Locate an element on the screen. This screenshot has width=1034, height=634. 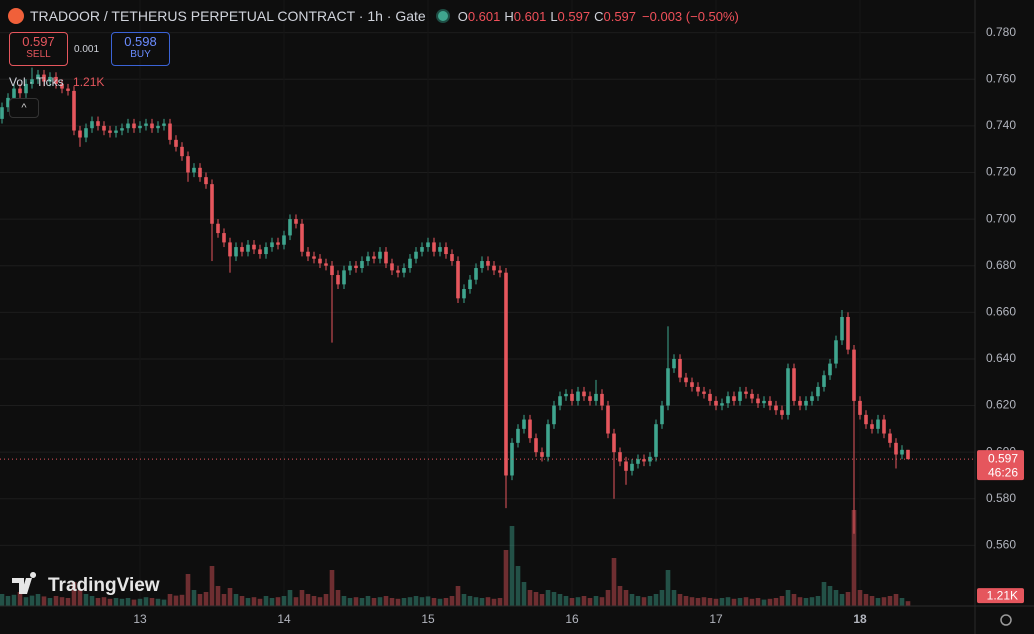
sell-label: SELL is located at coordinates (38, 54).